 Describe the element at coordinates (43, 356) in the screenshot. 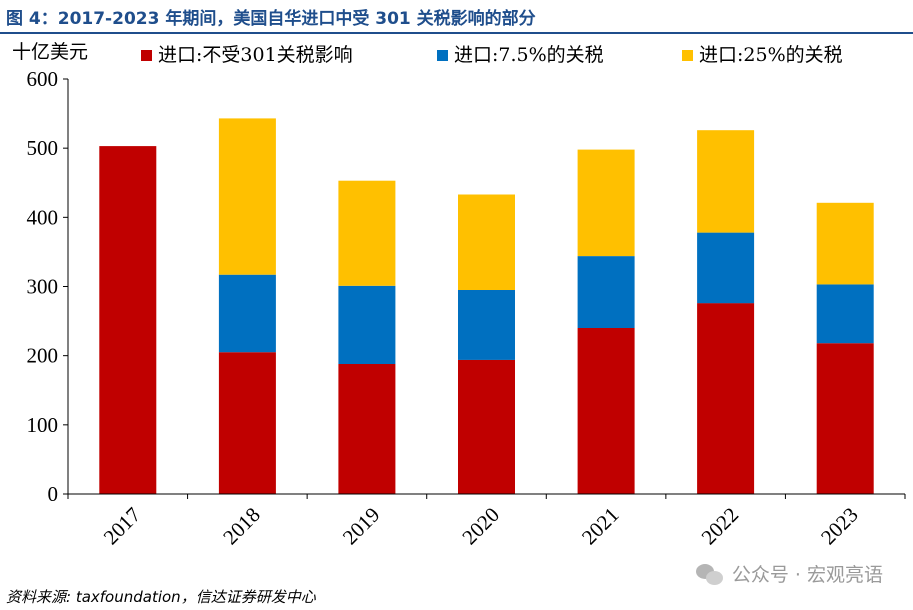

I see `y-tick-label: 200` at that location.